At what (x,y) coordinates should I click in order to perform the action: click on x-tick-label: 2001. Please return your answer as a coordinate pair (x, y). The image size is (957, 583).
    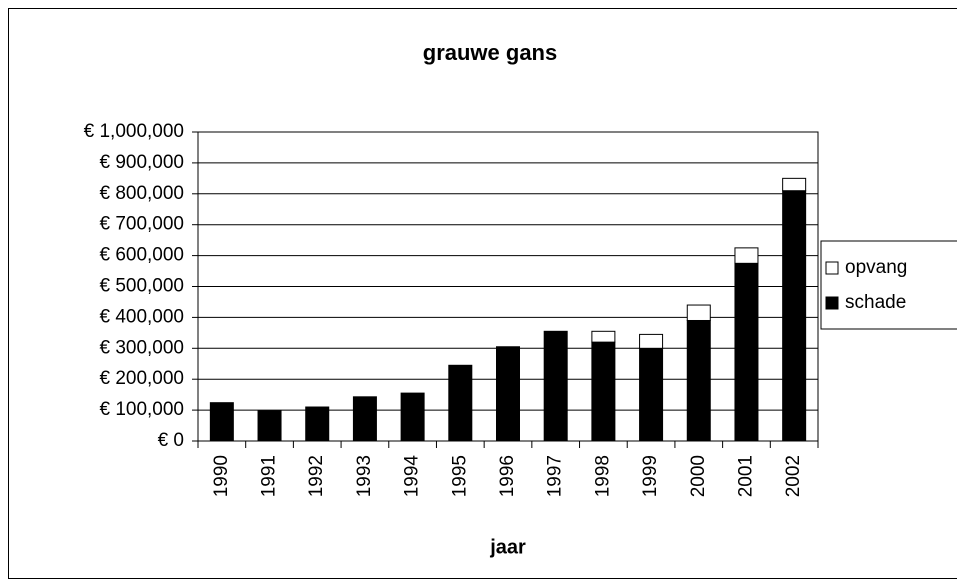
    Looking at the image, I should click on (745, 476).